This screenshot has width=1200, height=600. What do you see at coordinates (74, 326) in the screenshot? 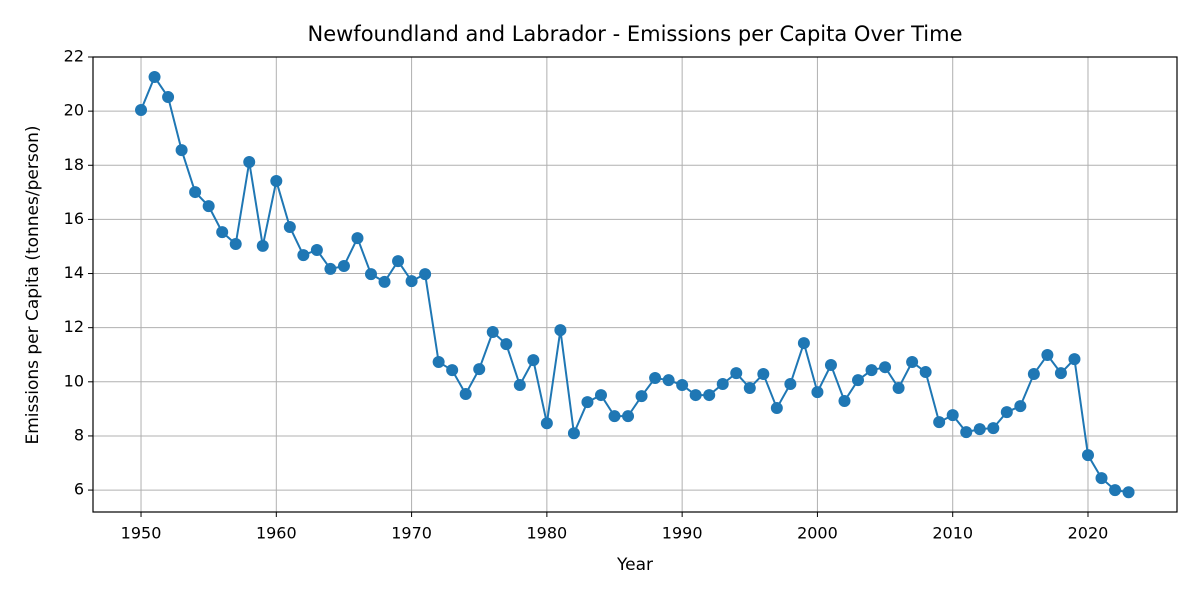
I see `y-tick-label: 12` at bounding box center [74, 326].